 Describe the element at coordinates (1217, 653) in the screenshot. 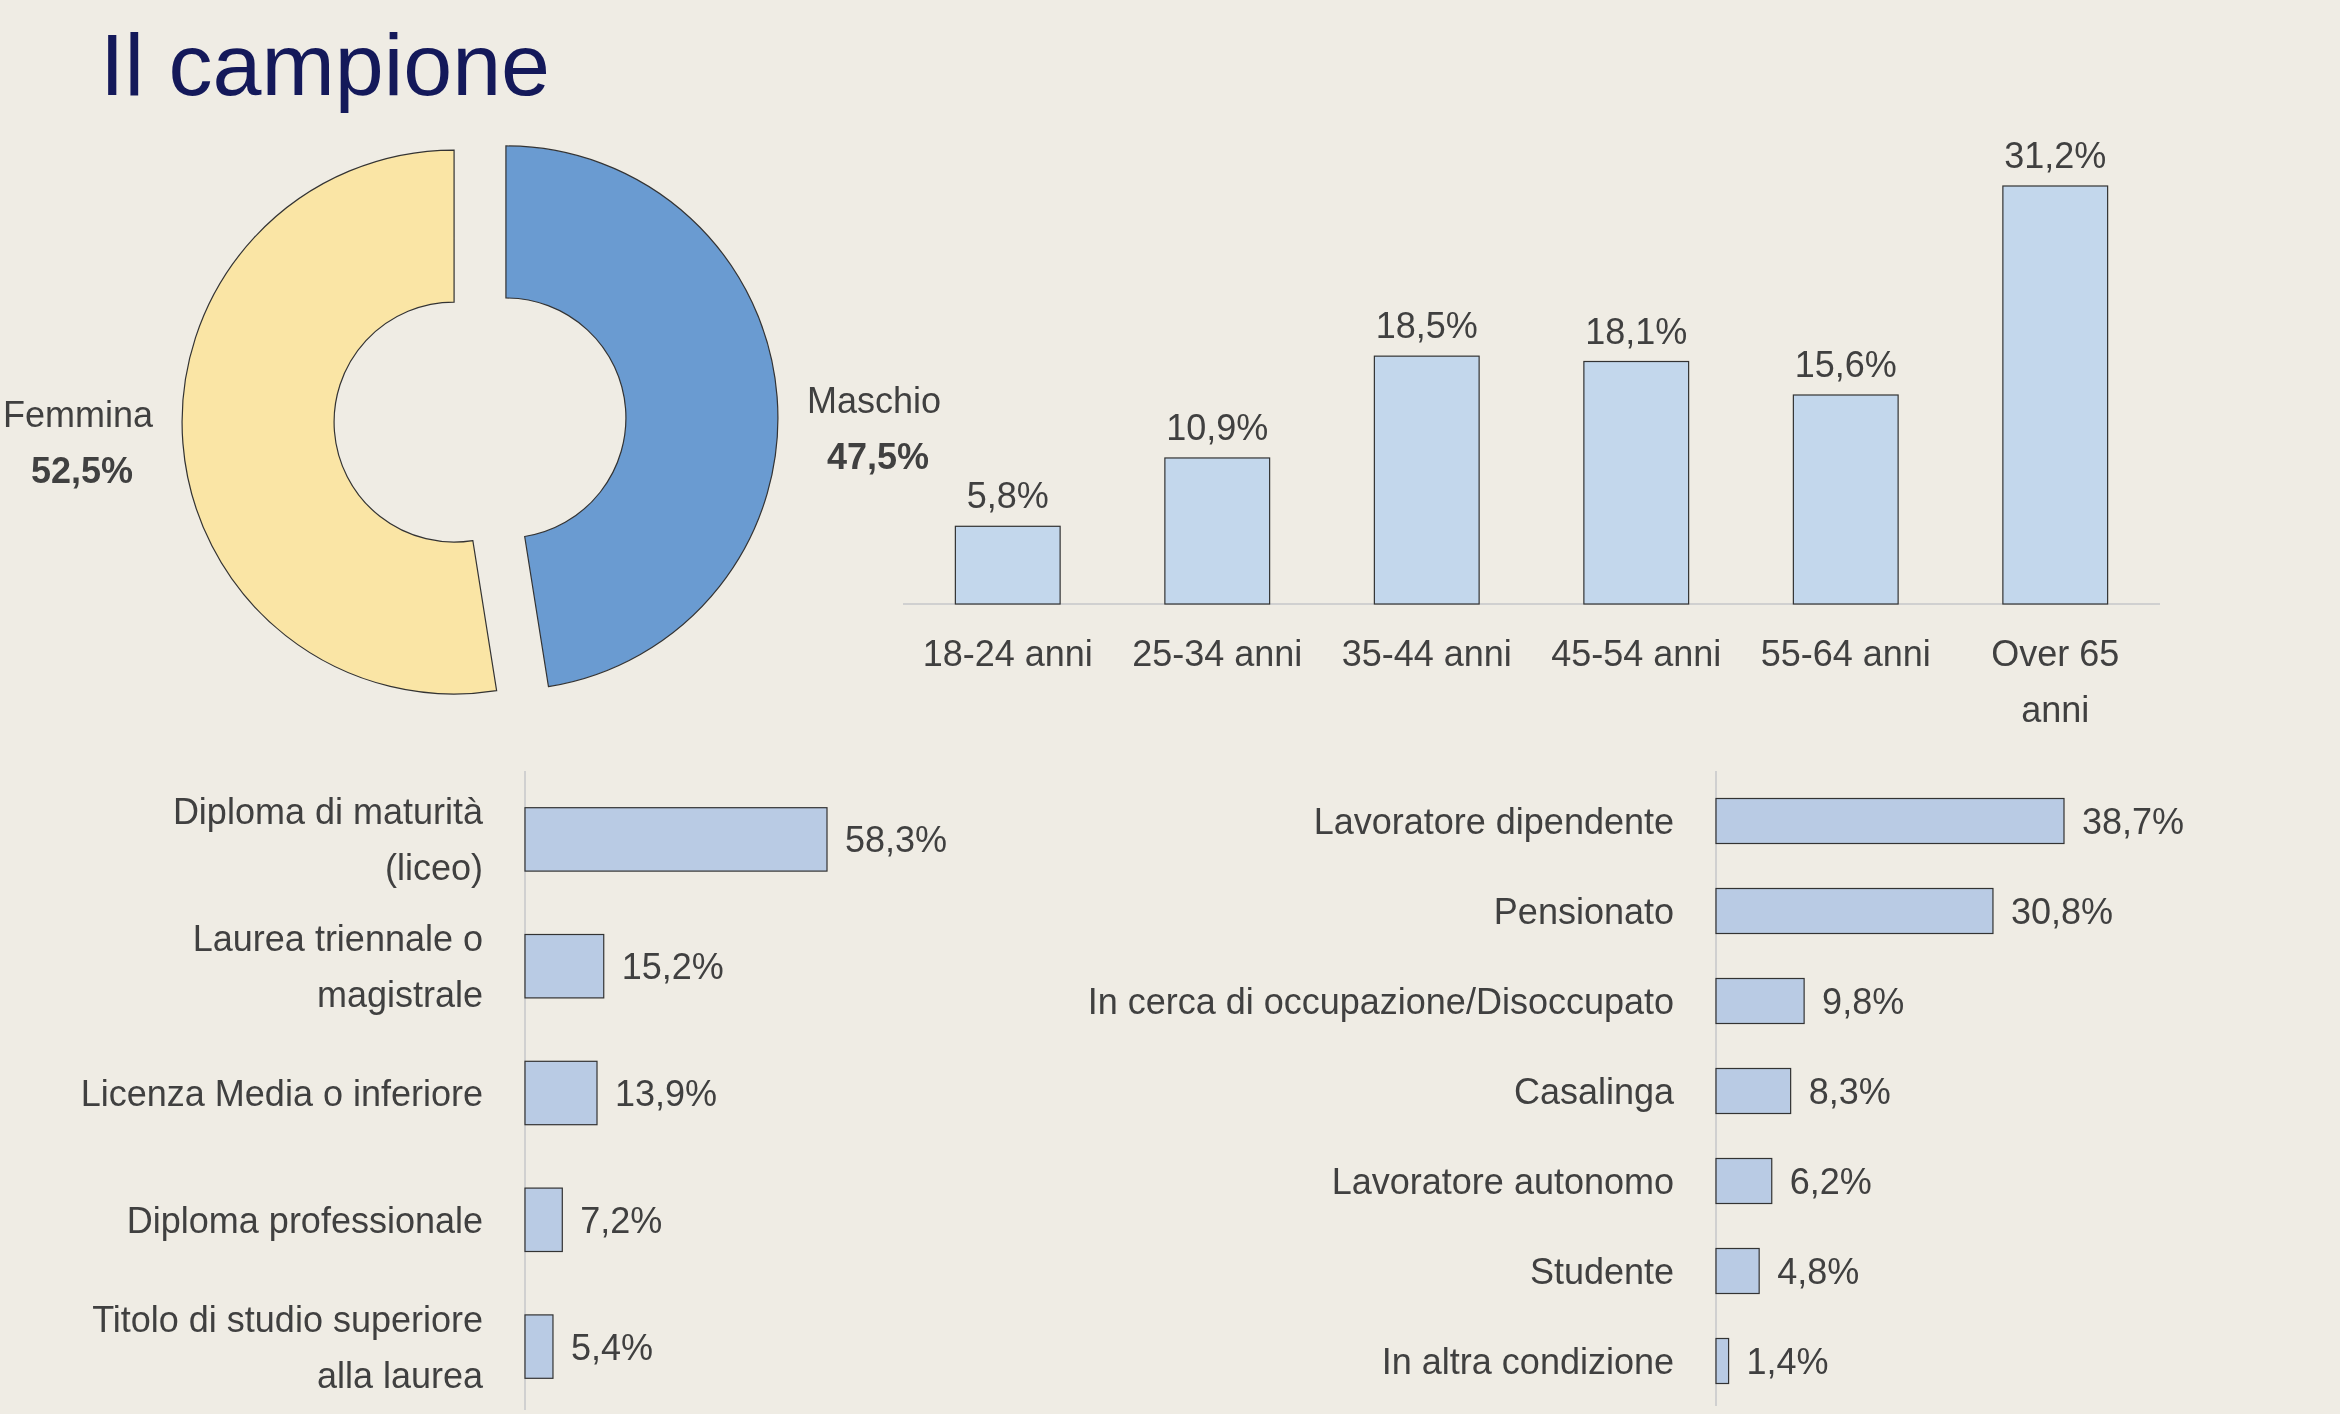

I see `x-tick-label: 25-34 anni` at that location.